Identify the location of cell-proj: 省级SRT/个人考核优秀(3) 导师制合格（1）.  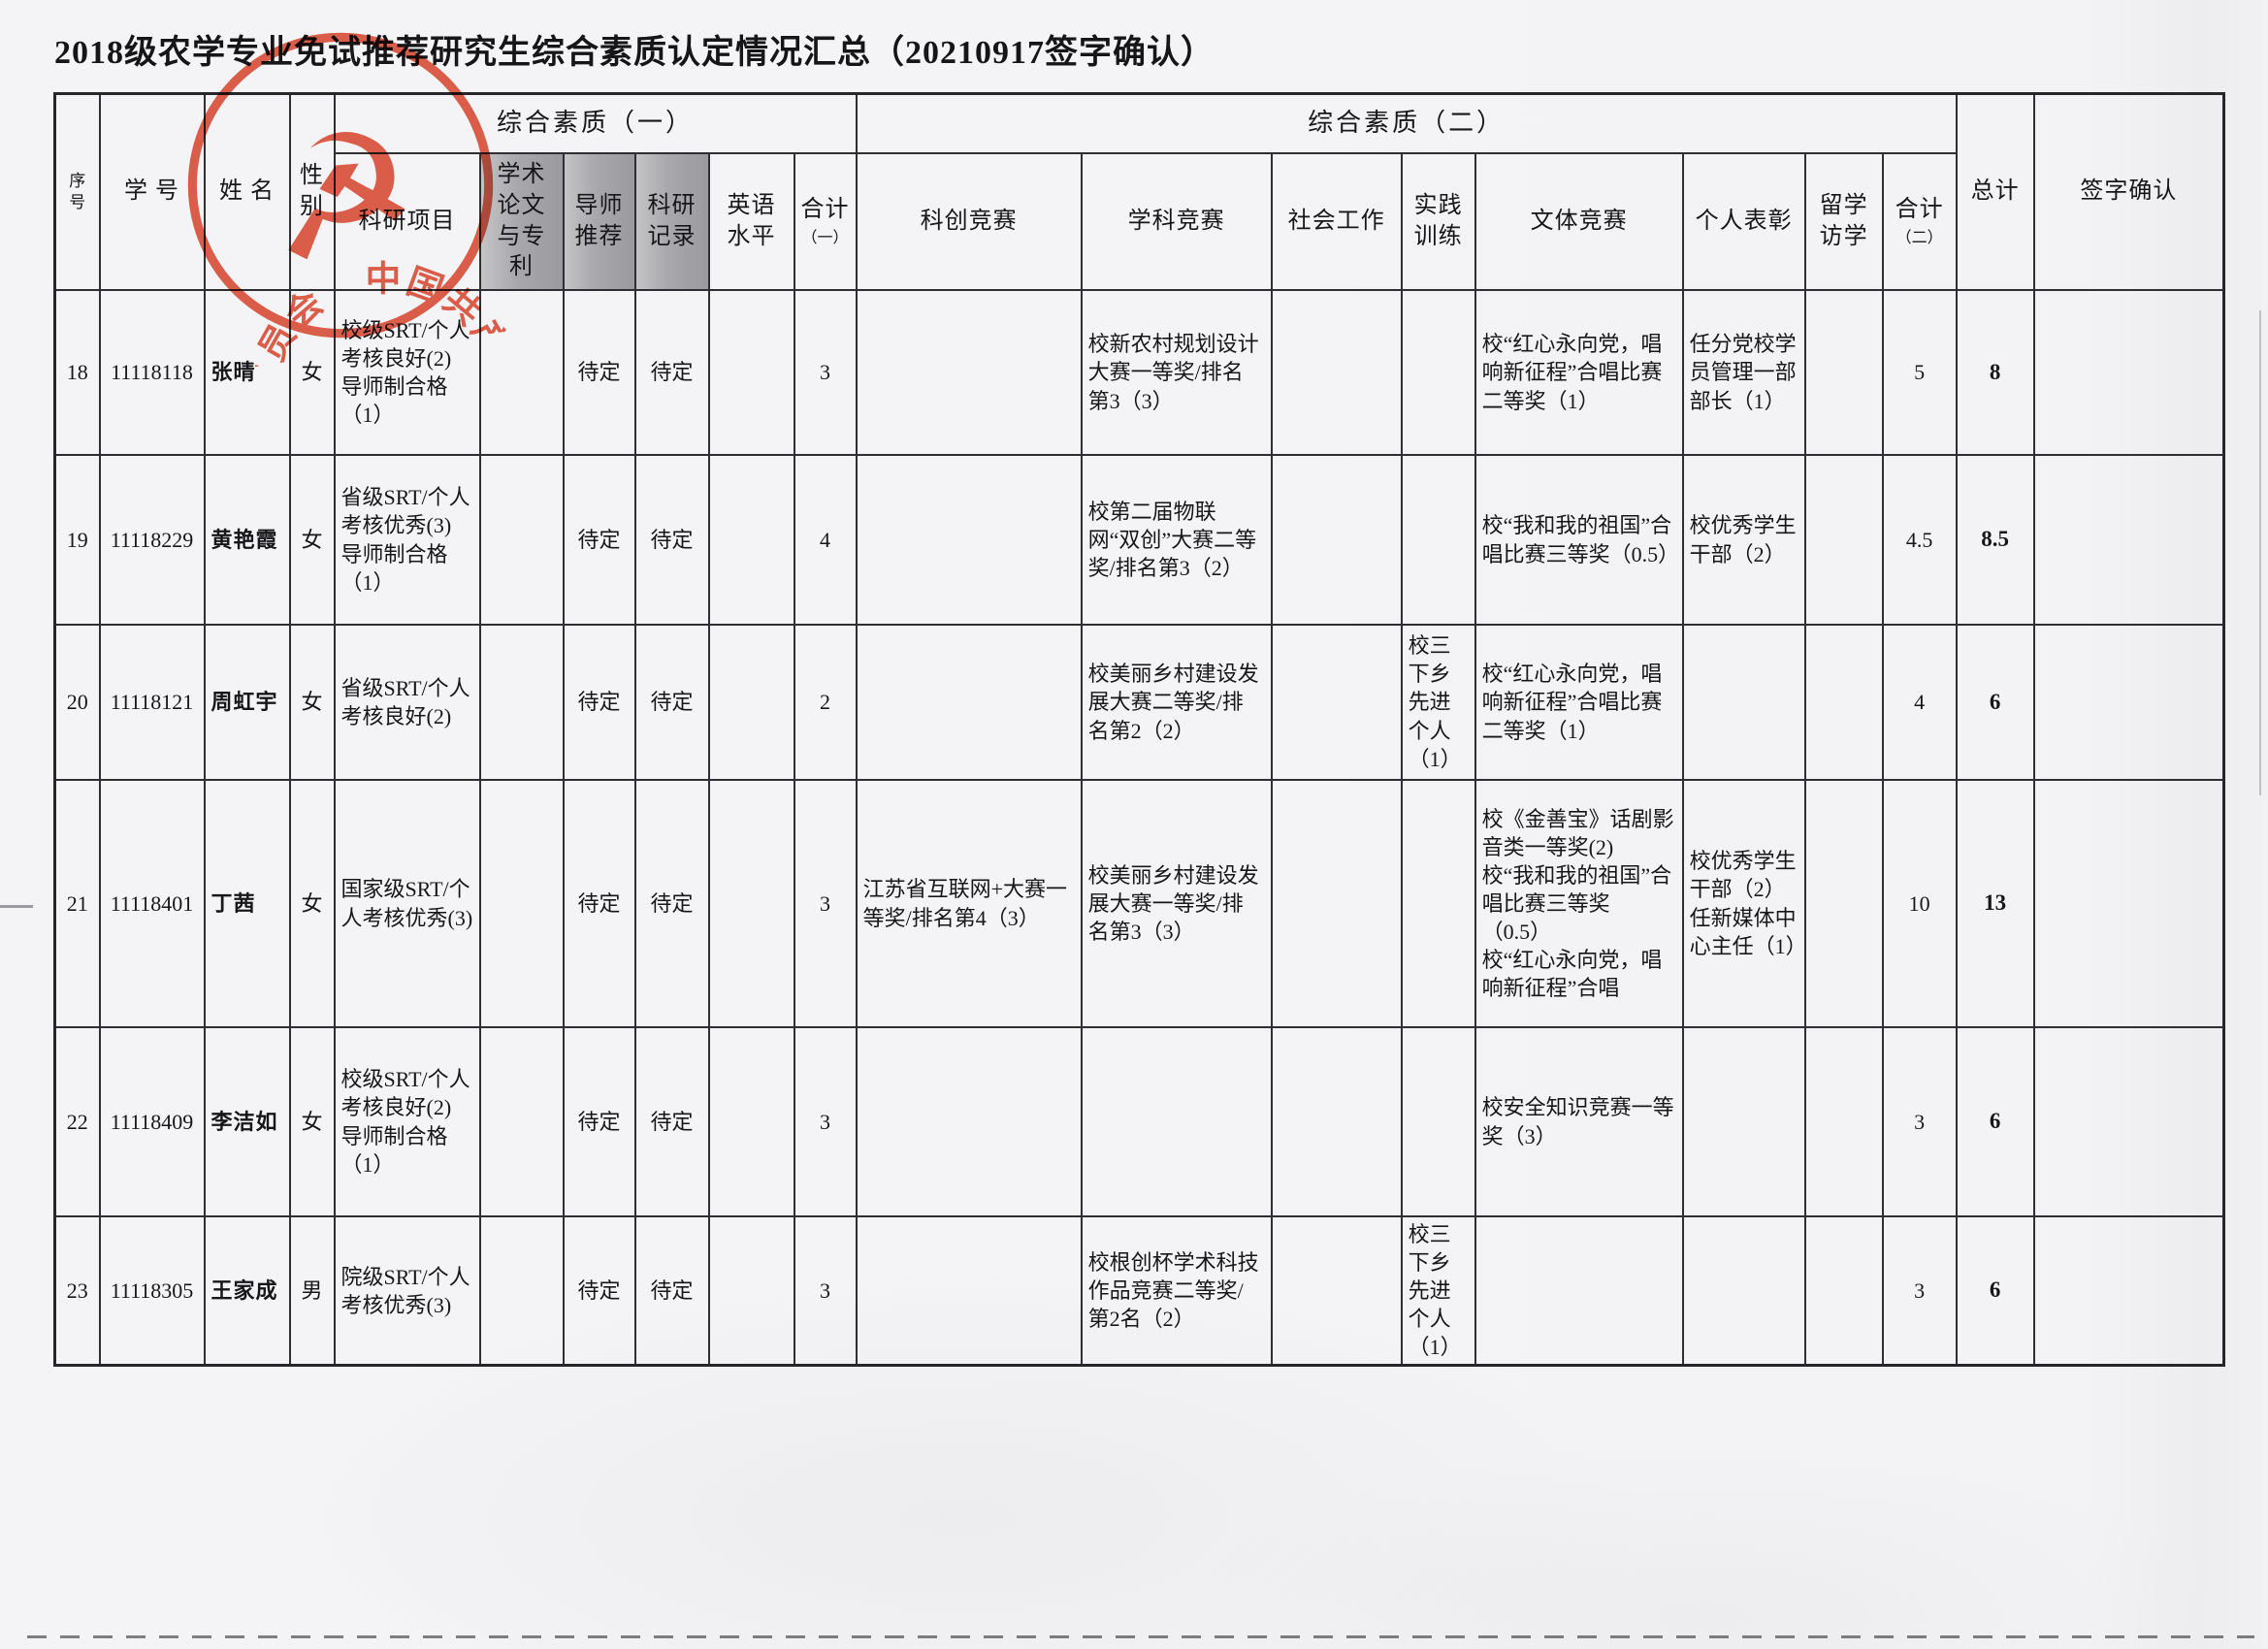
(407, 540).